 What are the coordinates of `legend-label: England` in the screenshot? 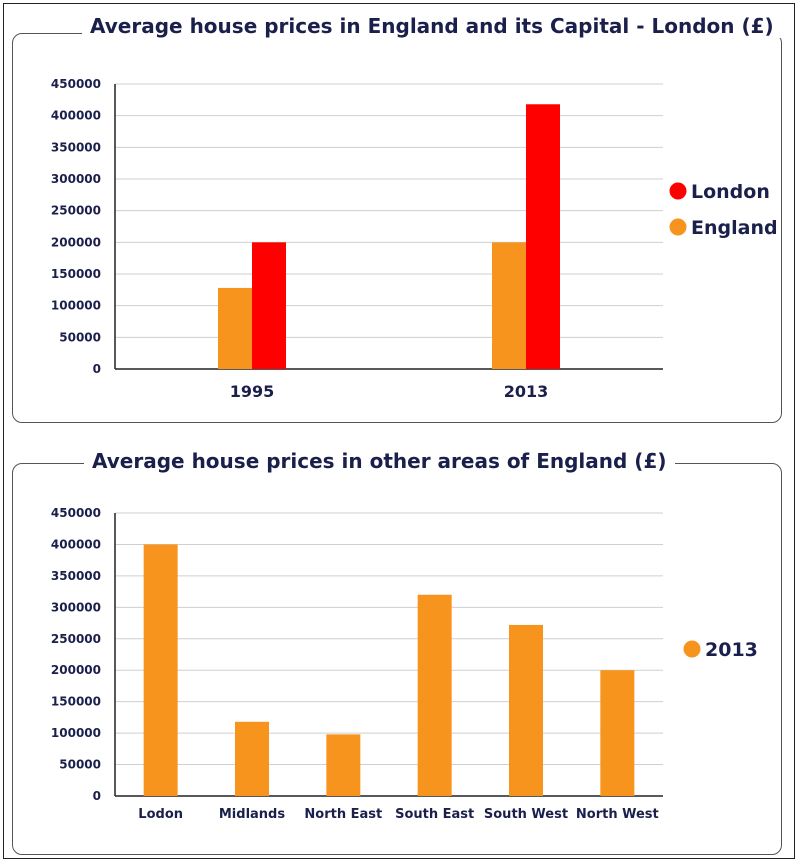 It's located at (734, 228).